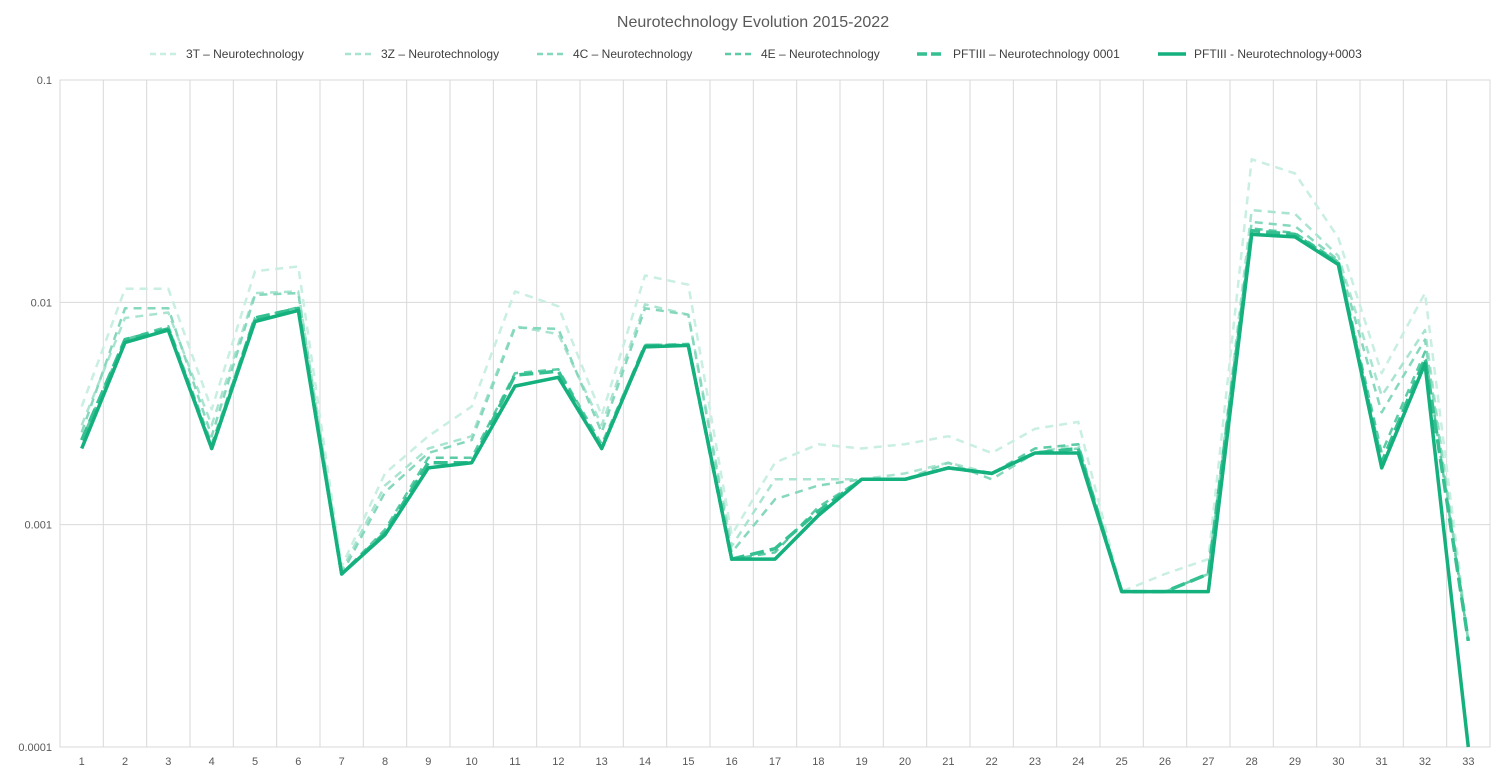  What do you see at coordinates (298, 762) in the screenshot?
I see `x-tick-label: 6` at bounding box center [298, 762].